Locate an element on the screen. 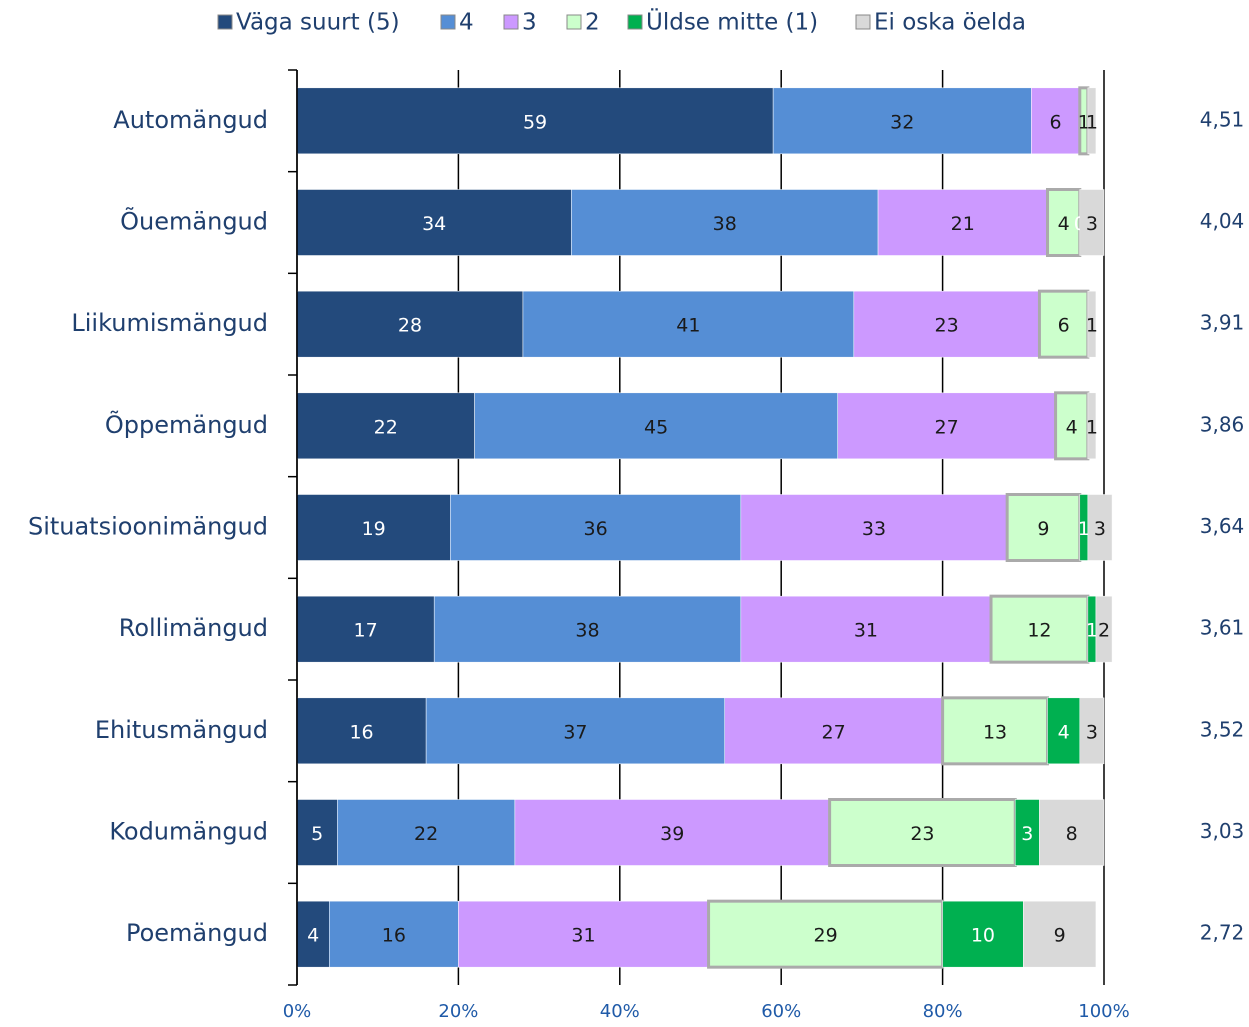 The image size is (1249, 1027). data-label: 41 is located at coordinates (688, 326).